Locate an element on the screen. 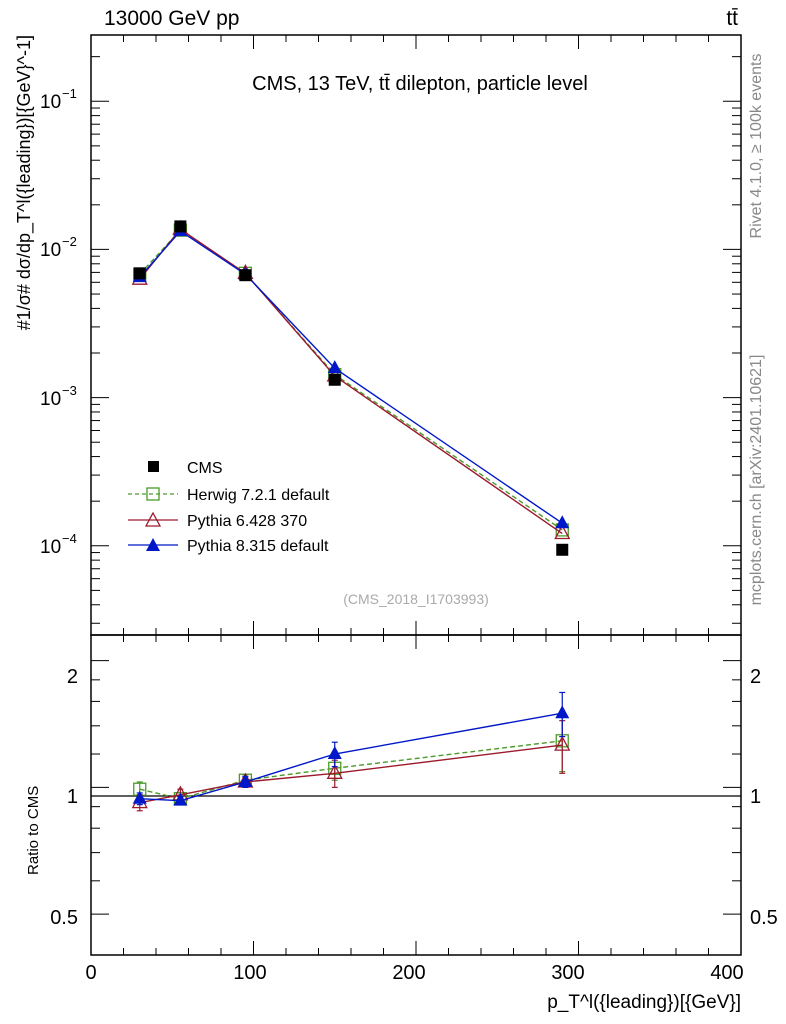 The width and height of the screenshot is (786, 1024). legend-cms-marker is located at coordinates (153, 466).